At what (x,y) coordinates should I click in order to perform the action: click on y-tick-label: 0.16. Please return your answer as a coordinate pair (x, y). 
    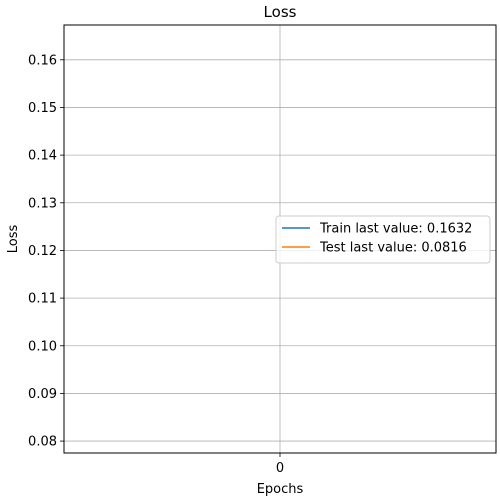
    Looking at the image, I should click on (42, 60).